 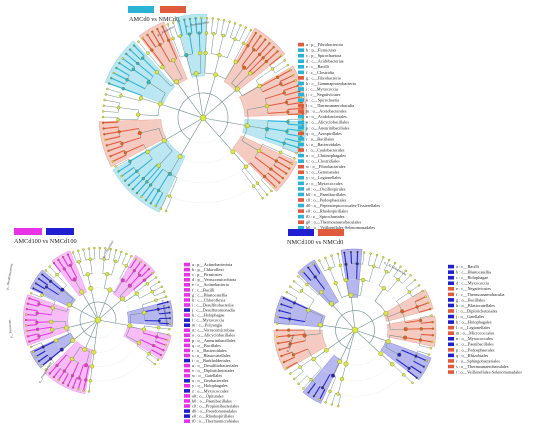 I want to click on legend-entry: e : c__Bacilli, so click(x=318, y=66).